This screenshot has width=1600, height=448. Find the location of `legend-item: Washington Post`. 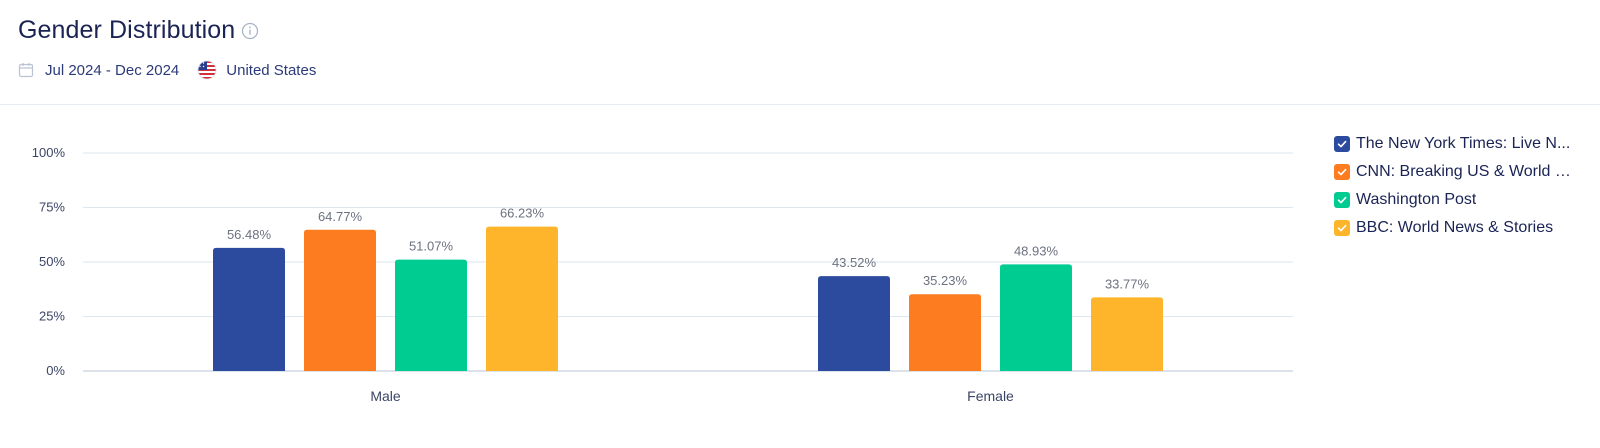

legend-item: Washington Post is located at coordinates (1458, 200).